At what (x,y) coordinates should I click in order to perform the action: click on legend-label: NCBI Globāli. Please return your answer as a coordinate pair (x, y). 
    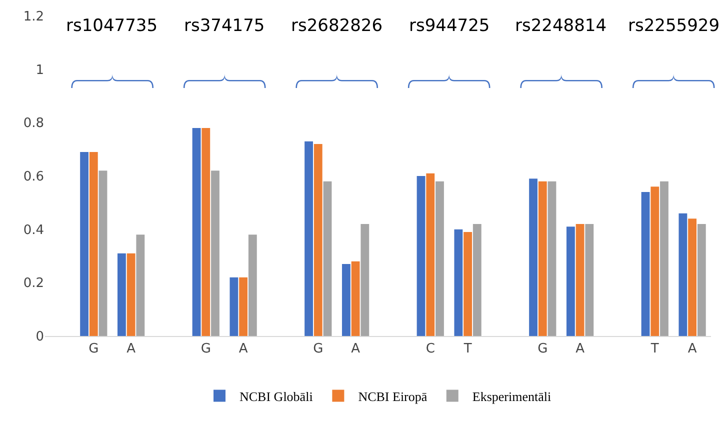
    Looking at the image, I should click on (277, 396).